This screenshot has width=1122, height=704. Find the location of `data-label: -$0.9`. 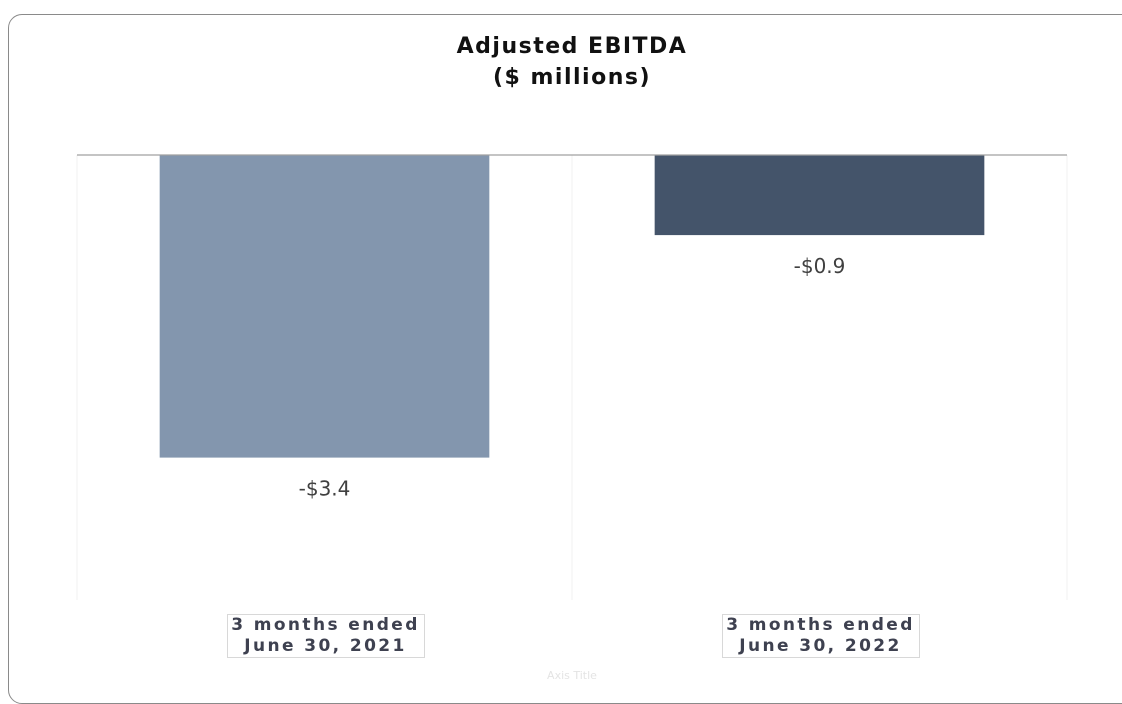

data-label: -$0.9 is located at coordinates (820, 266).